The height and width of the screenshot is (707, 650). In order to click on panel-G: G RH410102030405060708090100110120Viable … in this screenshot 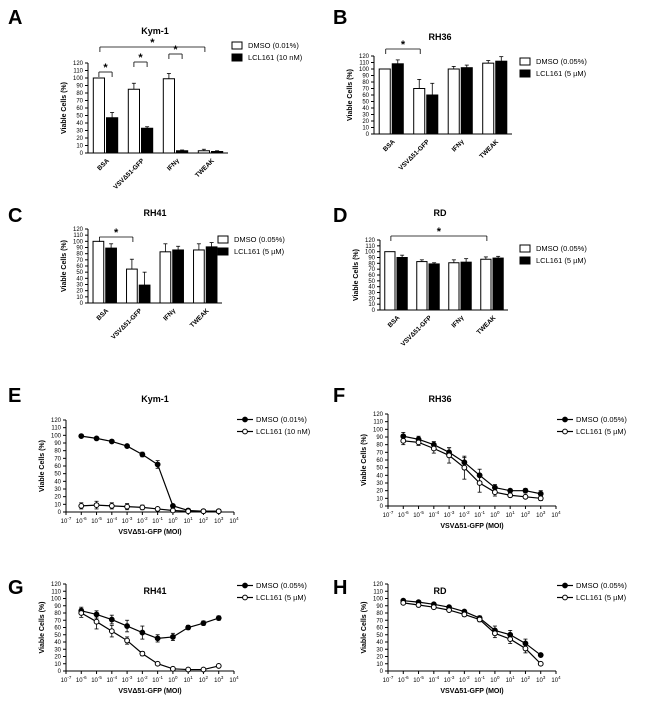, I will do `click(157, 636)`.